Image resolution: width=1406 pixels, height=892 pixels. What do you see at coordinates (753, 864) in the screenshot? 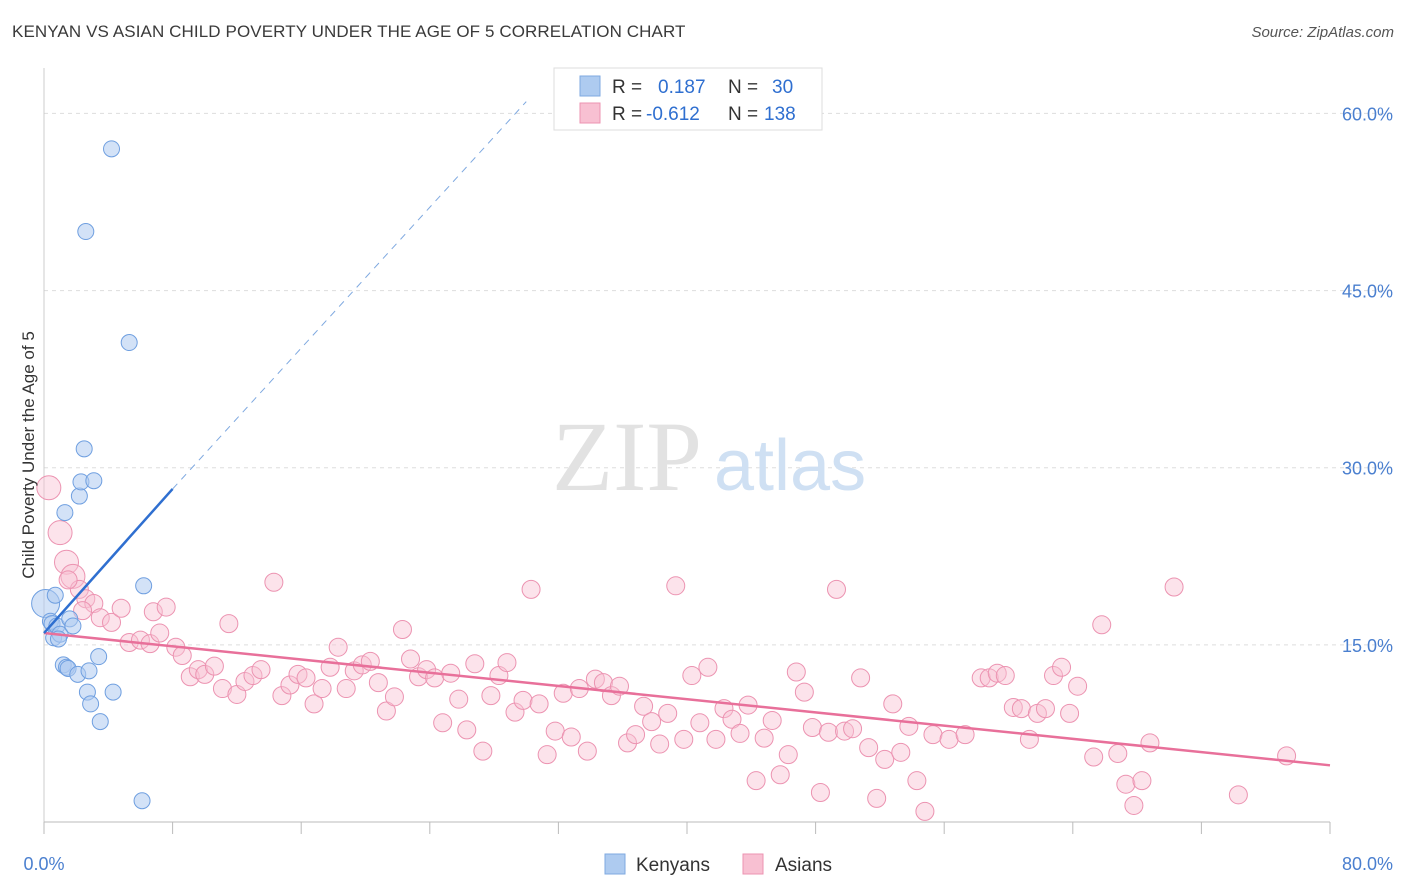
I see `bottom-legend-swatch-asians` at bounding box center [753, 864].